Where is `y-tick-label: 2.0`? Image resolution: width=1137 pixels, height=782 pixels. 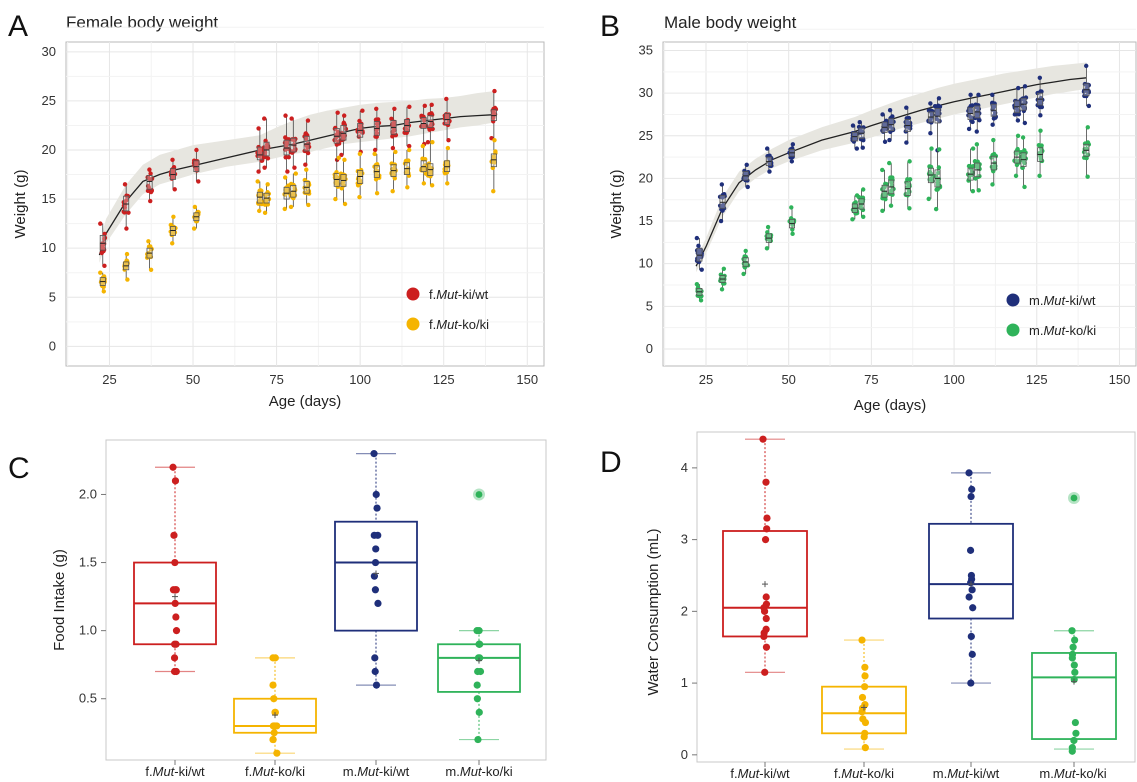
y-tick-label: 2.0 is located at coordinates (88, 493).